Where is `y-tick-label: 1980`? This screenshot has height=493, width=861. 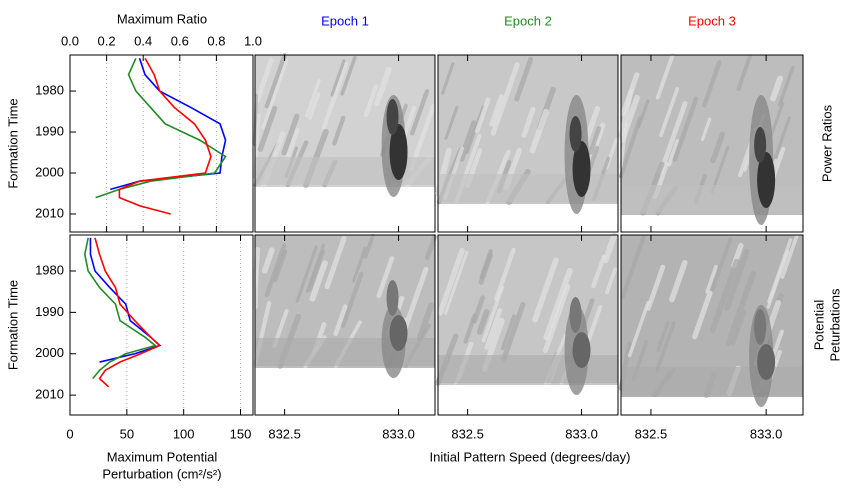
y-tick-label: 1980 is located at coordinates (49, 269).